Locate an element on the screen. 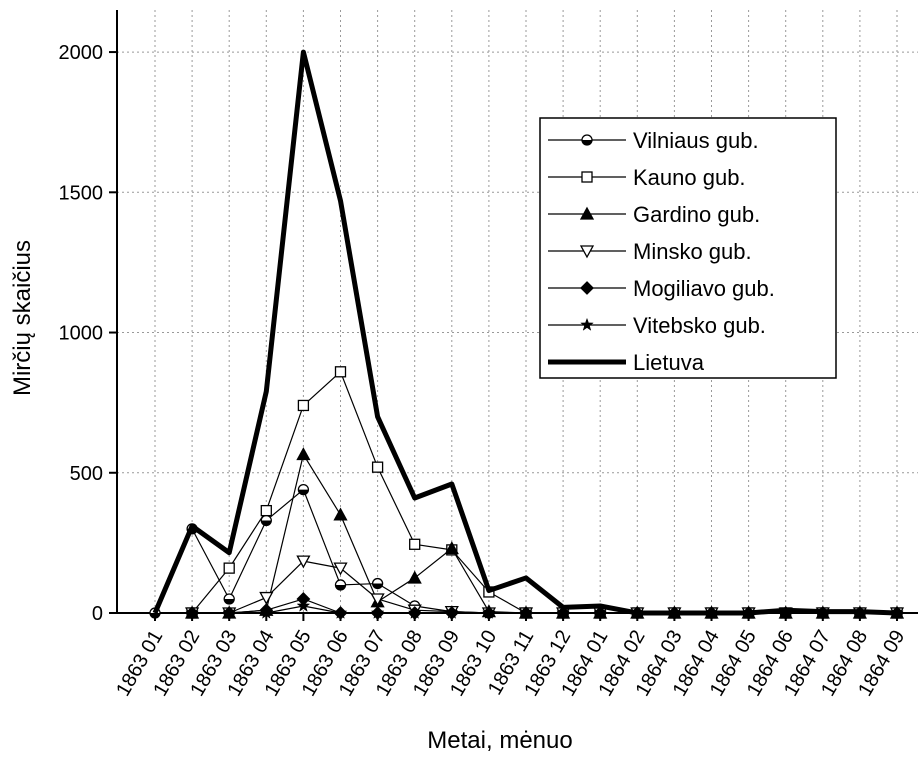 The width and height of the screenshot is (921, 766). series-line is located at coordinates (544, 587).